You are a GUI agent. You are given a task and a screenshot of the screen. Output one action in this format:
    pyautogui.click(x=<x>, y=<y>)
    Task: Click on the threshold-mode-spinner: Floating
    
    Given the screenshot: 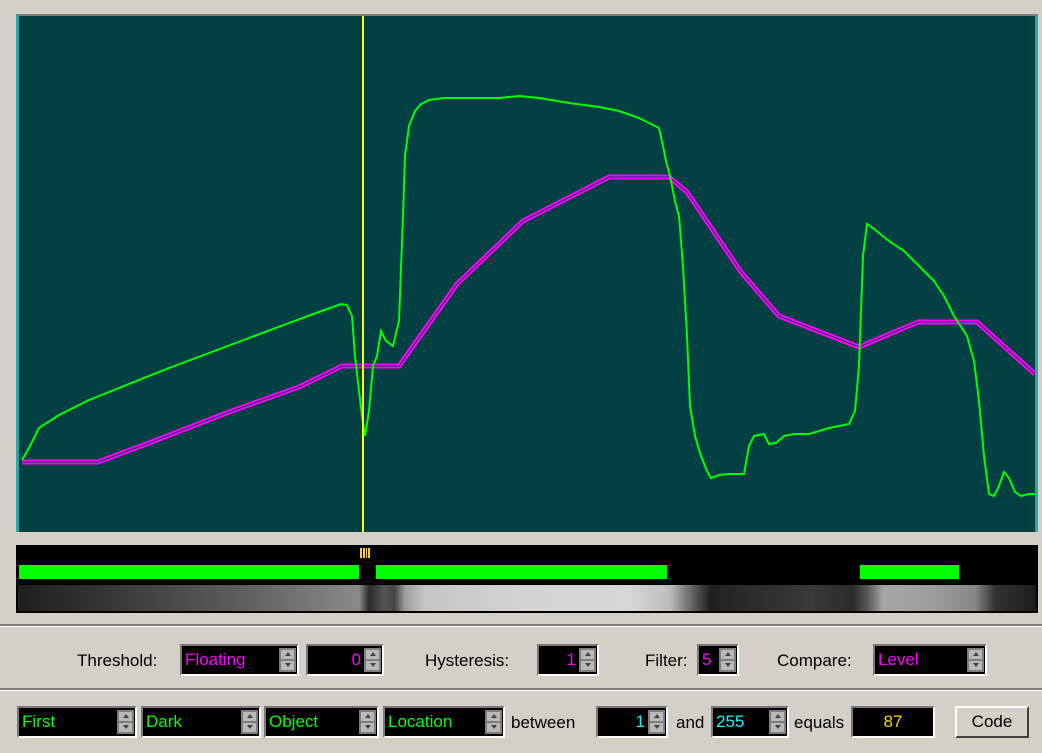 What is the action you would take?
    pyautogui.click(x=239, y=660)
    